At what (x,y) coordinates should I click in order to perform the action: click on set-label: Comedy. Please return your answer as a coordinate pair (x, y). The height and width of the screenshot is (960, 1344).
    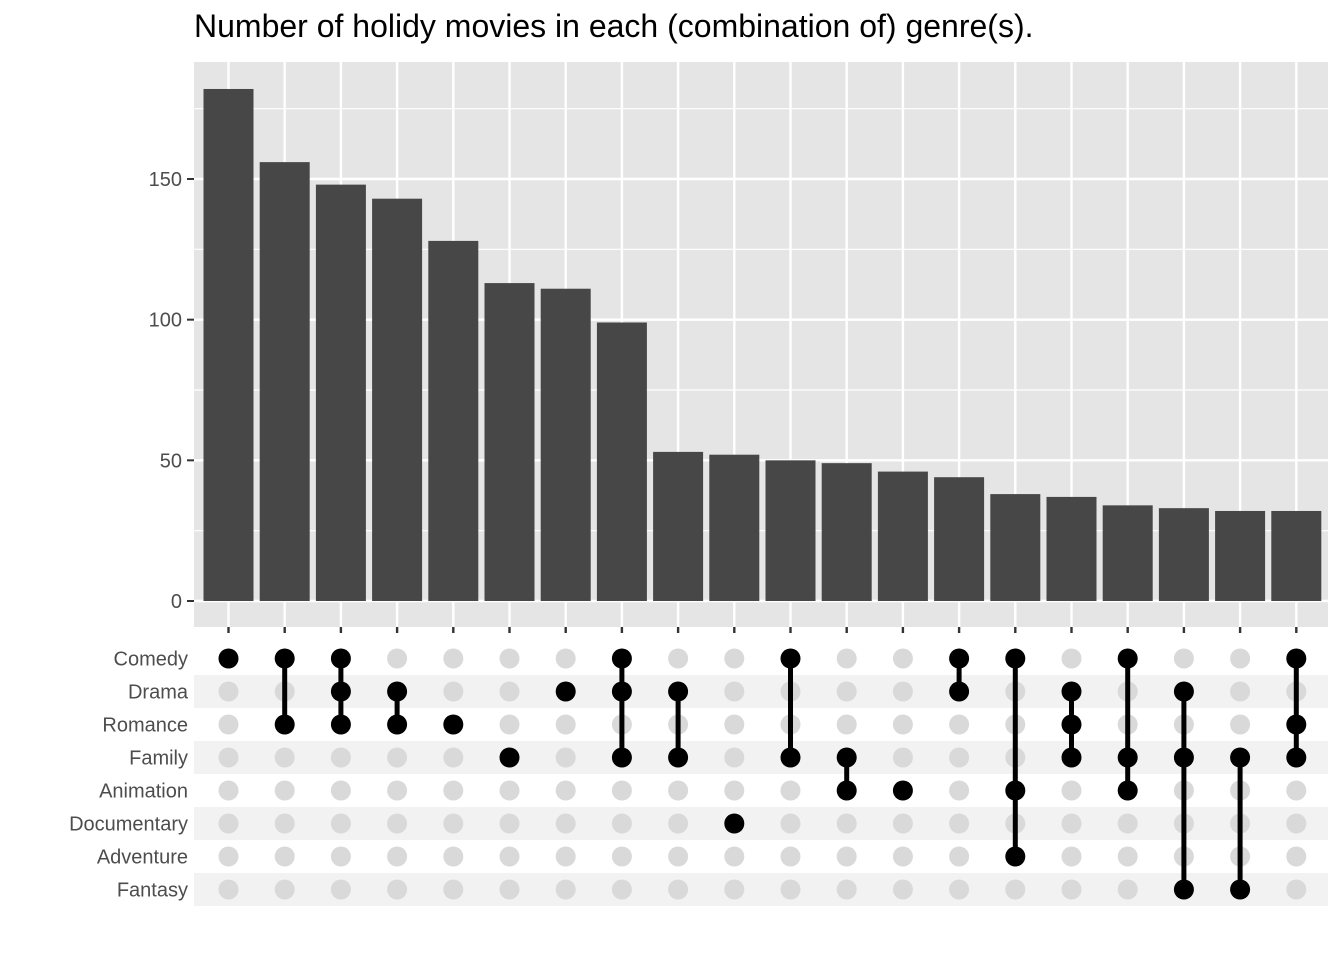
    Looking at the image, I should click on (151, 660).